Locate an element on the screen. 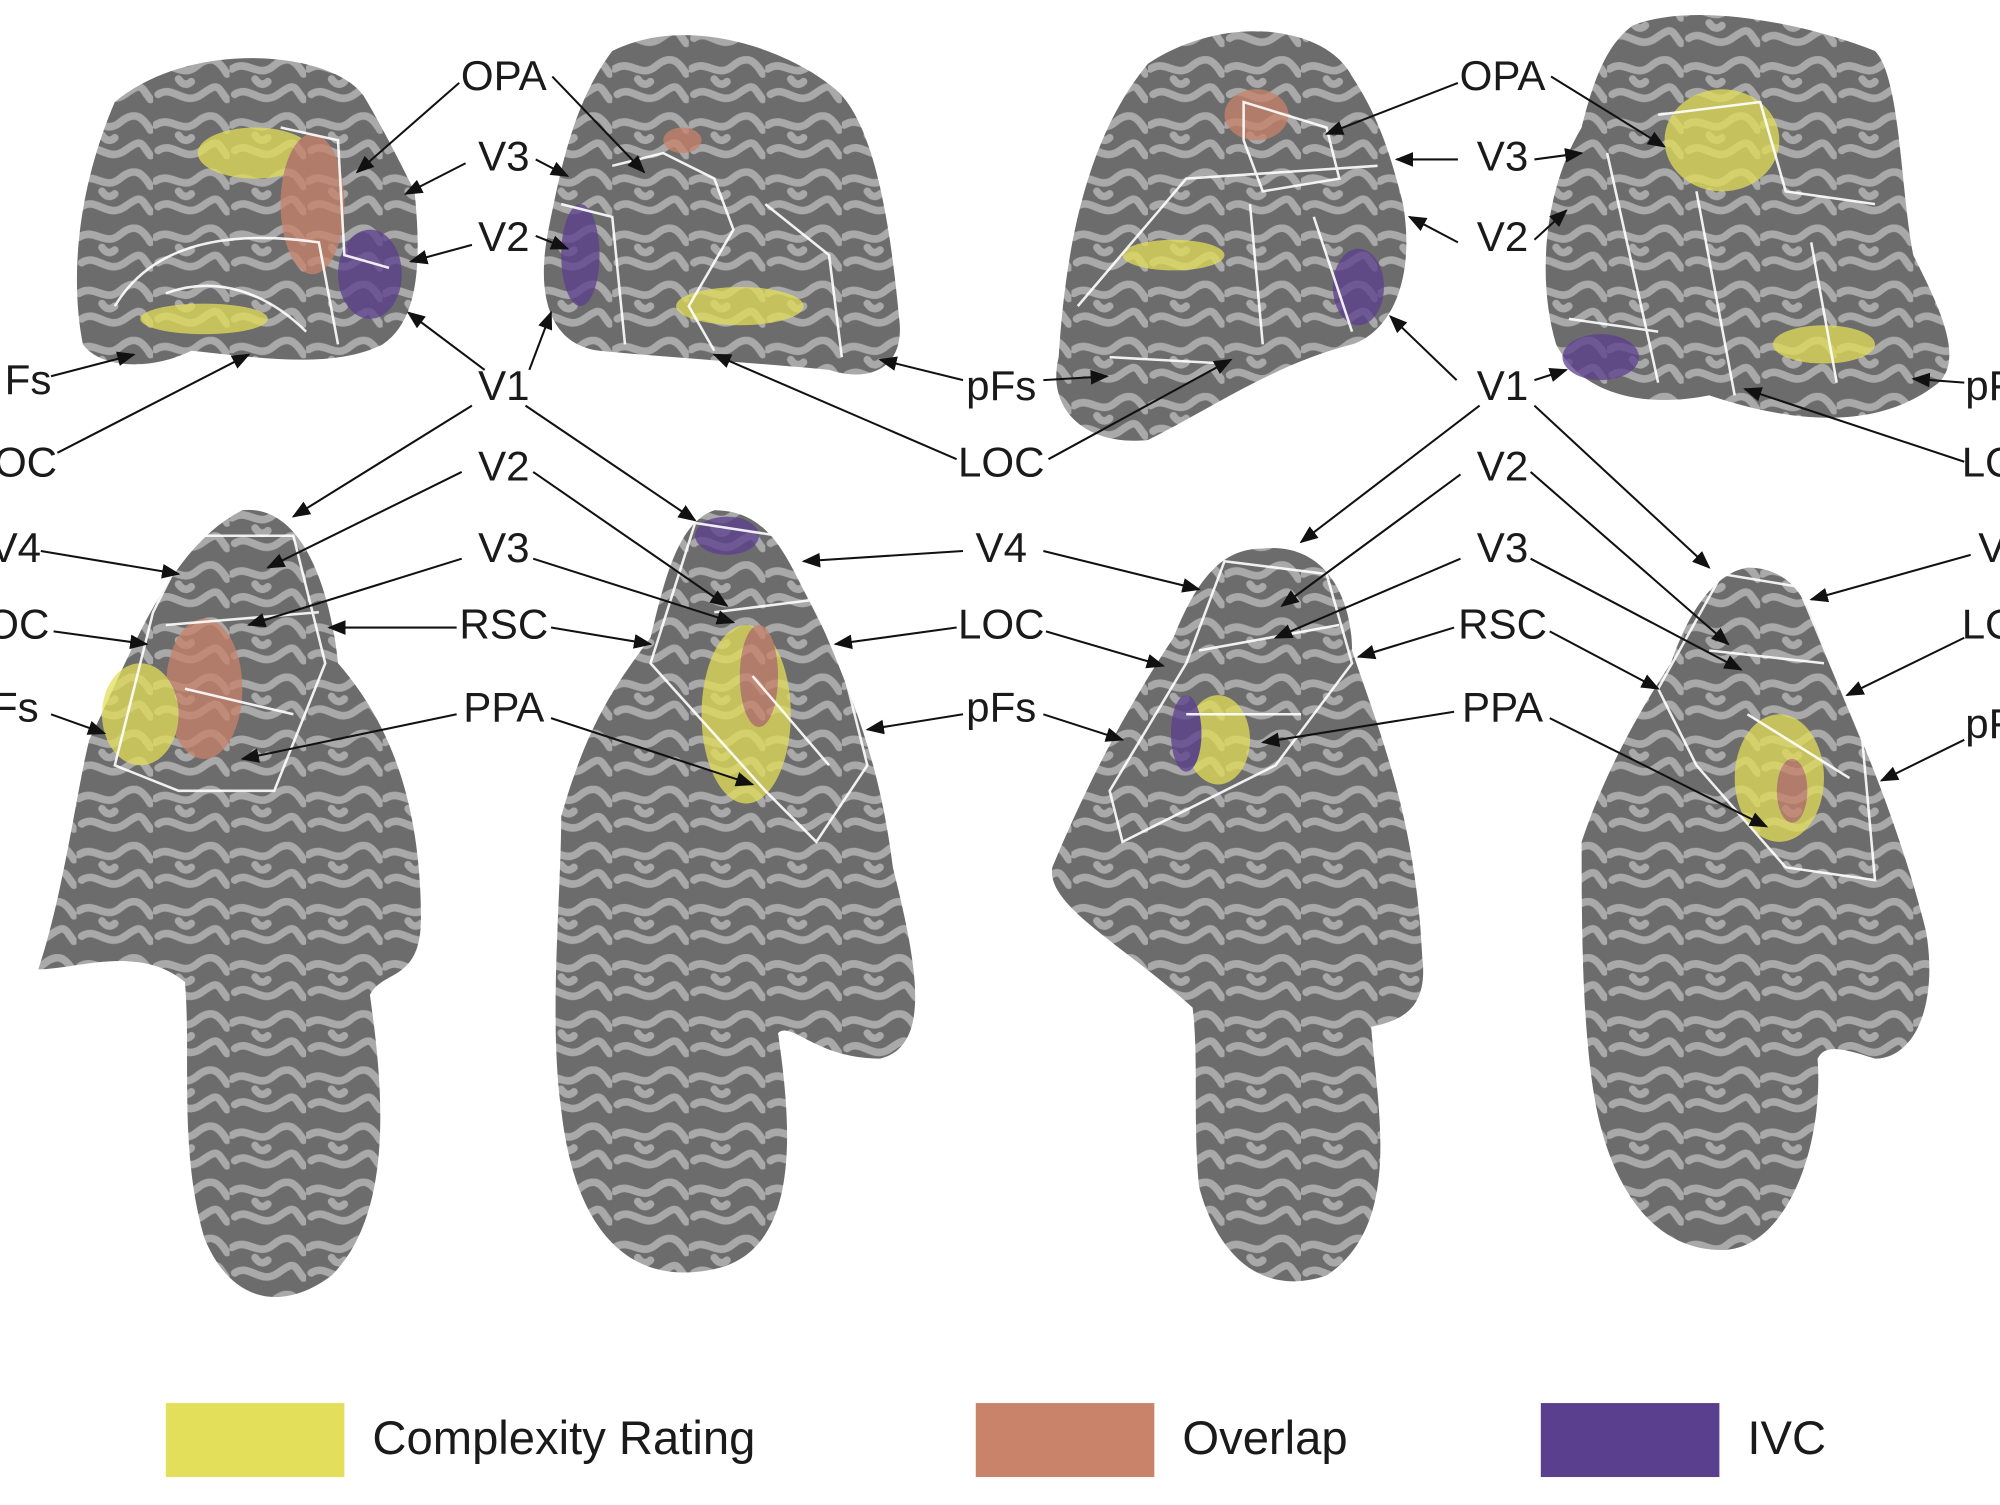 The height and width of the screenshot is (1505, 2000). region-label: V is located at coordinates (1989, 547).